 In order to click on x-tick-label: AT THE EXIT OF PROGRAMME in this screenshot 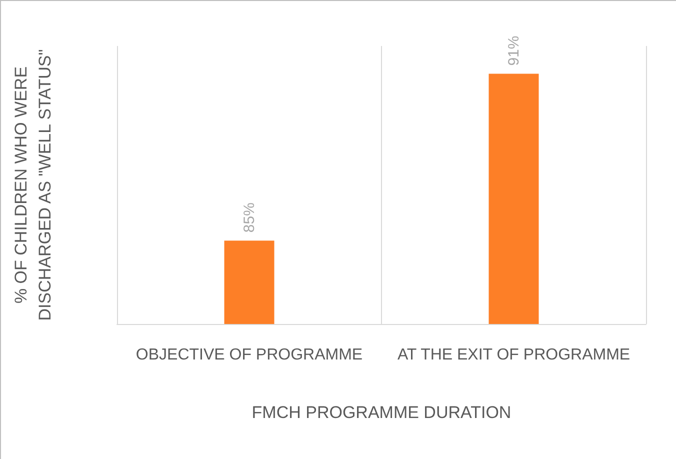, I will do `click(513, 355)`.